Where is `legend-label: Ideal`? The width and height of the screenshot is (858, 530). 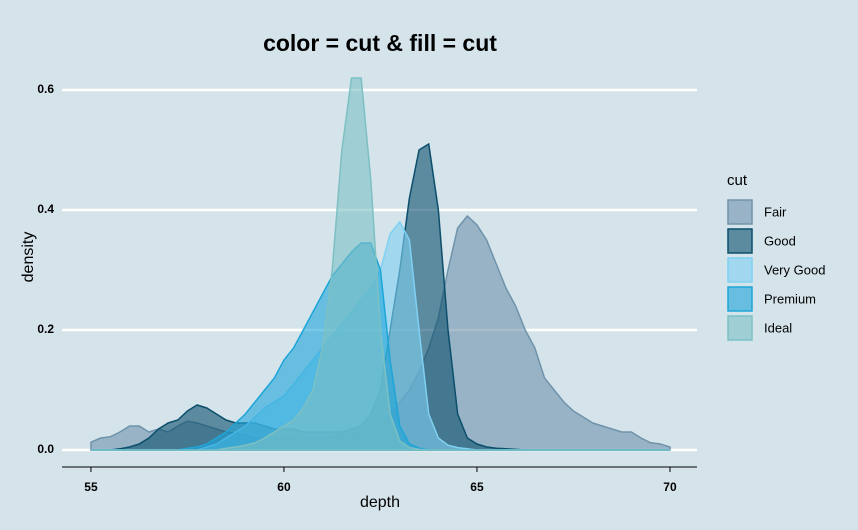 legend-label: Ideal is located at coordinates (778, 327).